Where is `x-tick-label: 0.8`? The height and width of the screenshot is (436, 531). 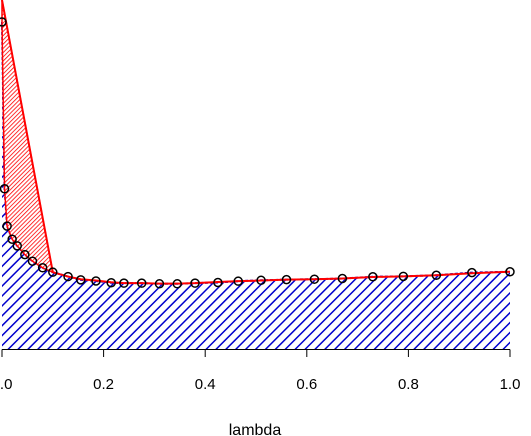
x-tick-label: 0.8 is located at coordinates (408, 384).